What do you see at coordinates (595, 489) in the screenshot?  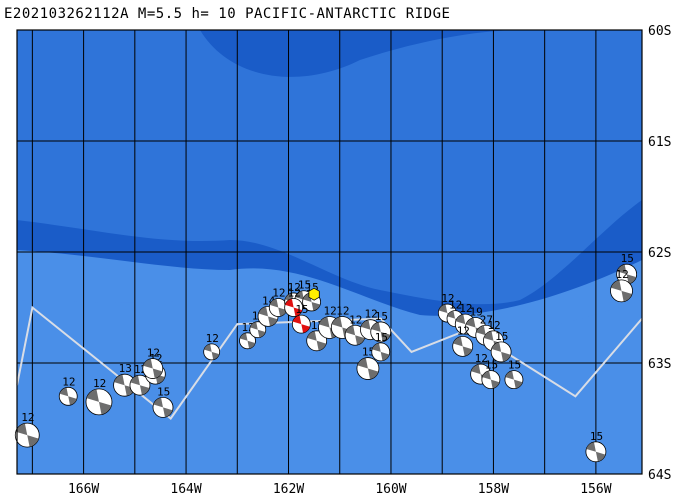 I see `longitude-label: 156W` at bounding box center [595, 489].